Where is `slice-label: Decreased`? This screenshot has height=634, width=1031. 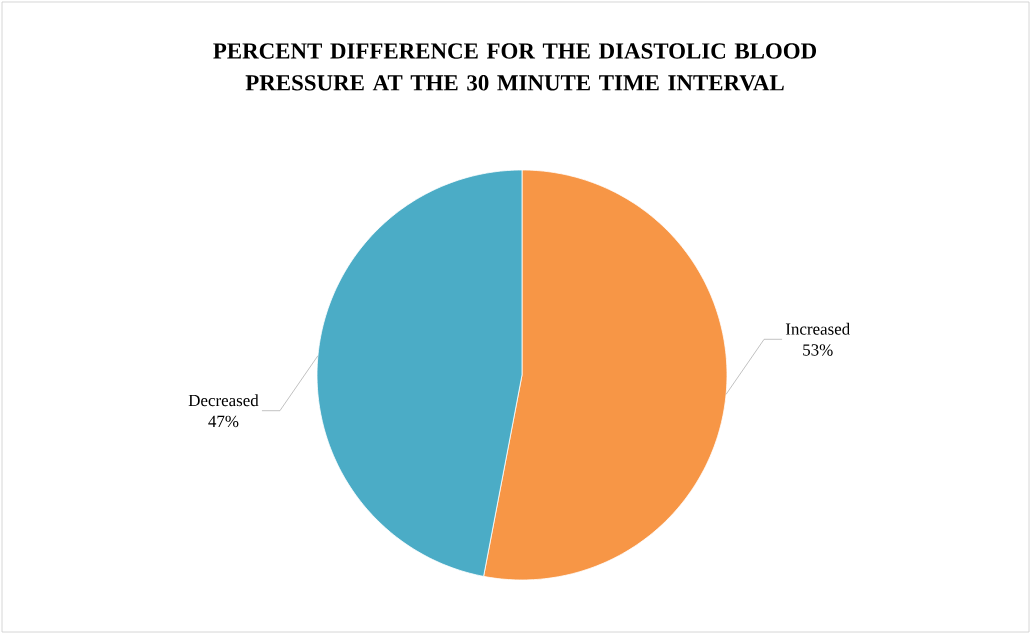 slice-label: Decreased is located at coordinates (223, 400).